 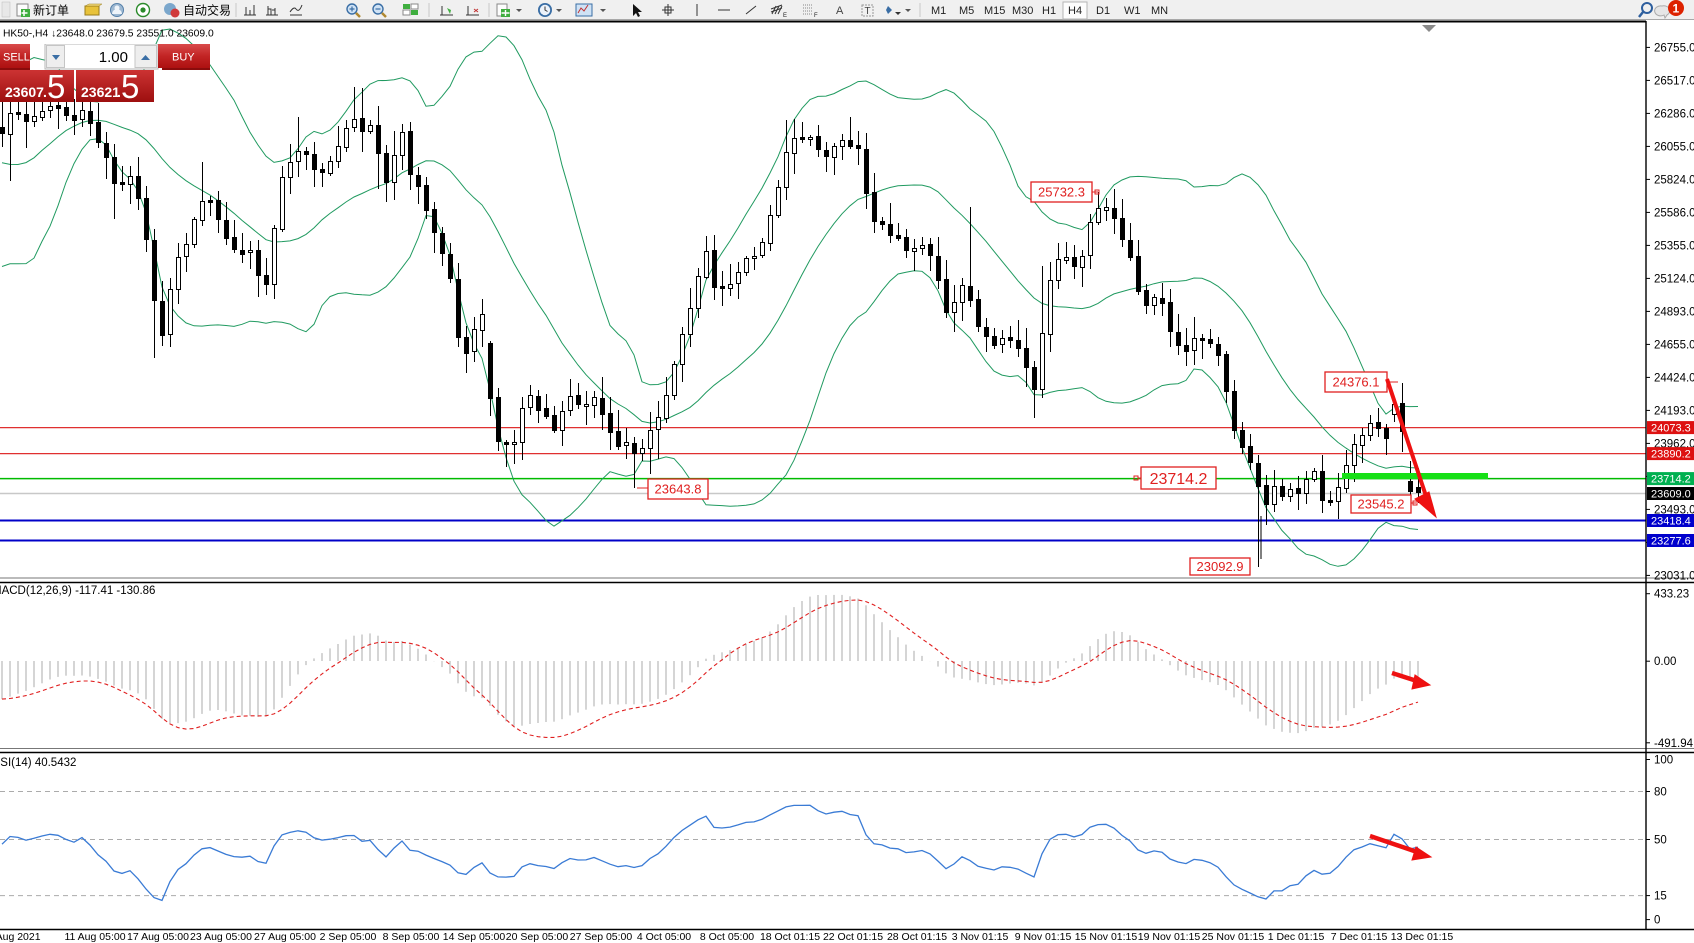 I want to click on svg-text: 23031.0, so click(x=1674, y=576).